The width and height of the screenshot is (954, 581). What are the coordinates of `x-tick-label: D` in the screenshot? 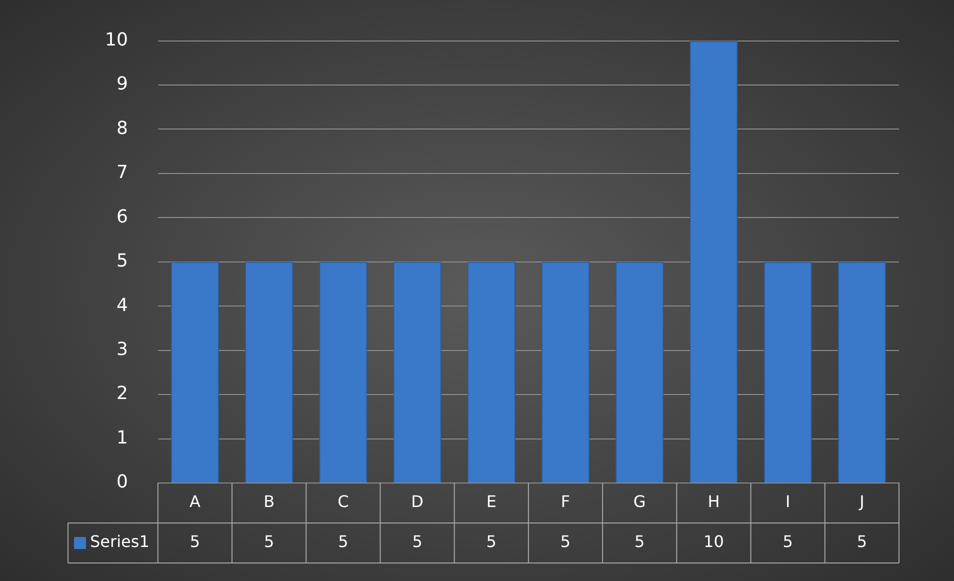 It's located at (417, 502).